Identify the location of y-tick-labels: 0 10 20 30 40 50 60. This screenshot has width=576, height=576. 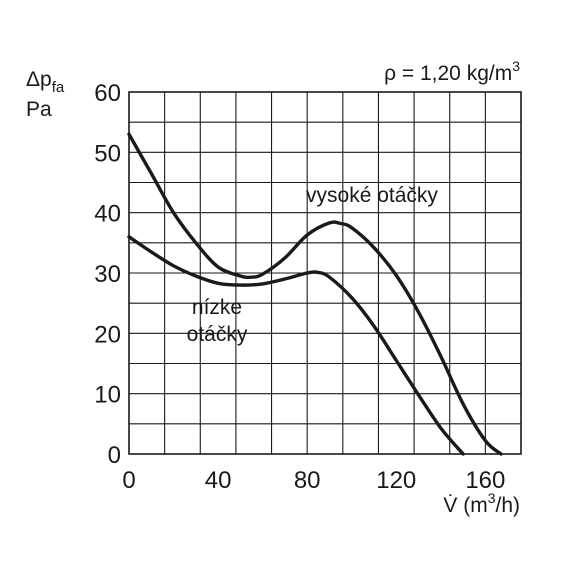
(107, 274).